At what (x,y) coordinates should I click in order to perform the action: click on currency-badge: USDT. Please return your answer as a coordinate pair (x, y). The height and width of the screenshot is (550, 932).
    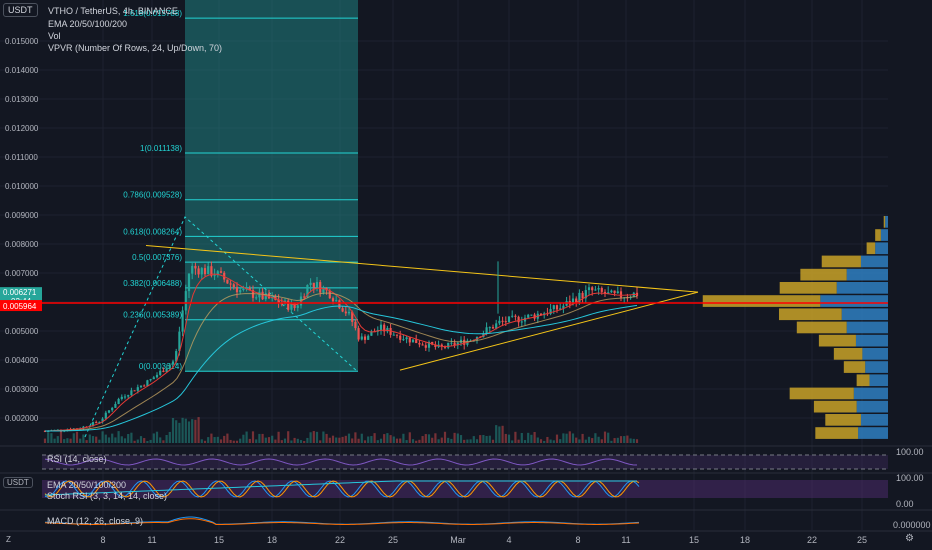
    Looking at the image, I should click on (20, 10).